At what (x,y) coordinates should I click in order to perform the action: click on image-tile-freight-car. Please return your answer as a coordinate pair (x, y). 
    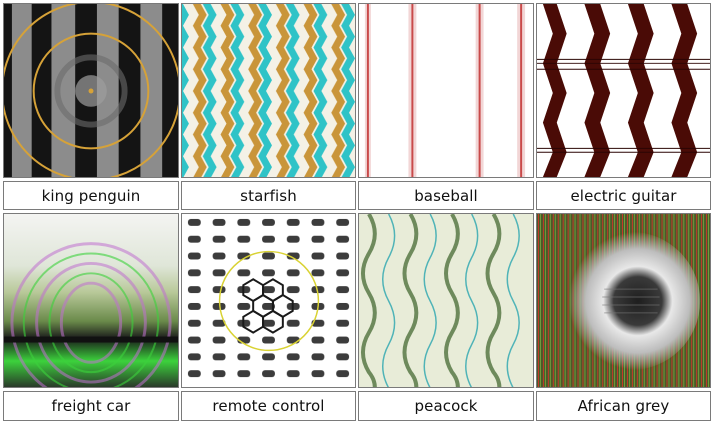
    Looking at the image, I should click on (91, 300).